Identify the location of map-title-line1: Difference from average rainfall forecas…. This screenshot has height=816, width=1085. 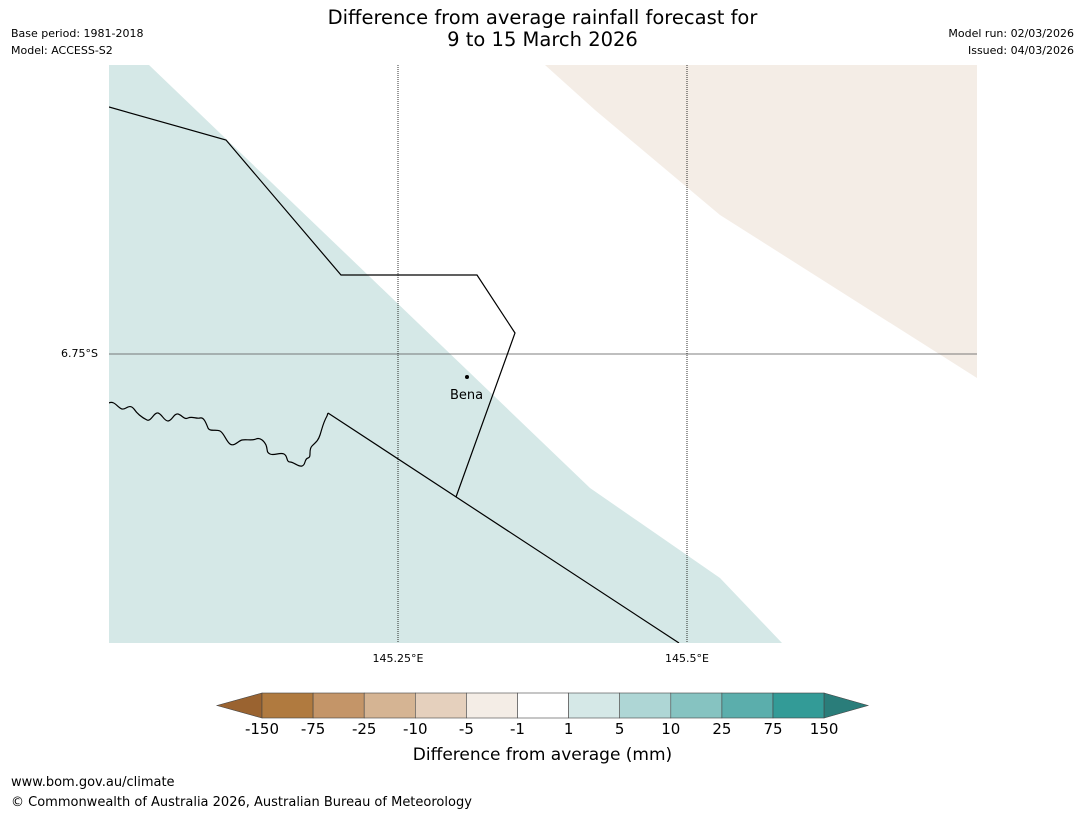
(542, 17).